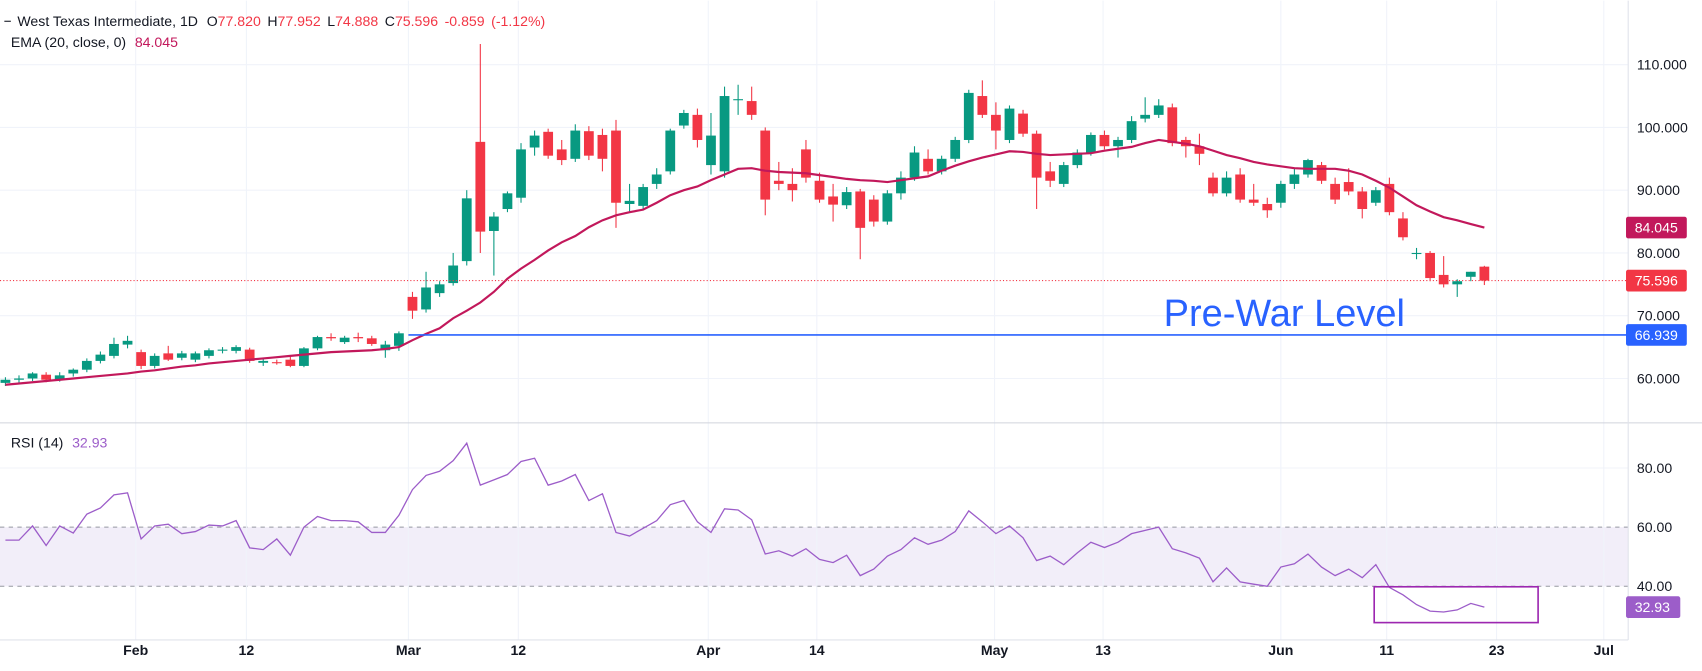  I want to click on x-tick-label: 23, so click(1497, 650).